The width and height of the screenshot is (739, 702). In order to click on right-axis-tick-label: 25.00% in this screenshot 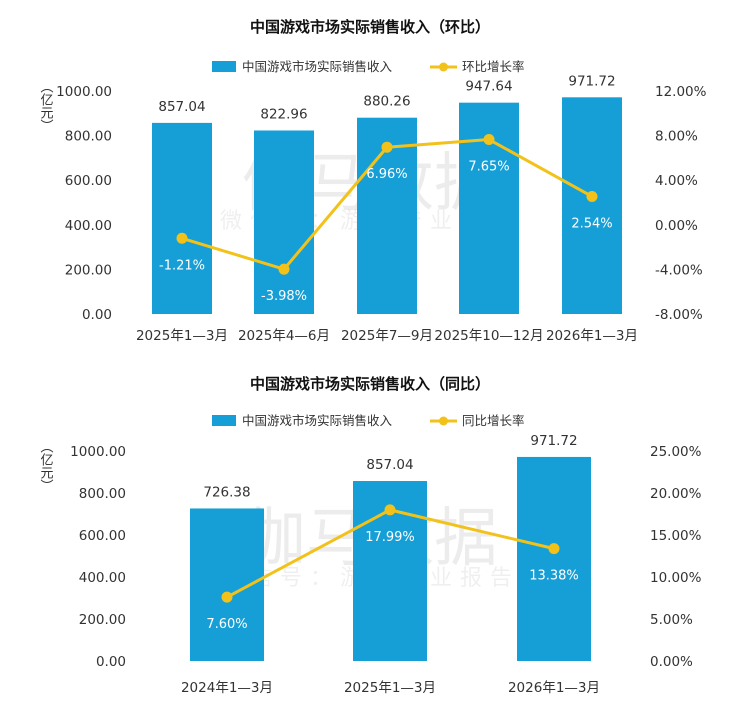, I will do `click(676, 452)`.